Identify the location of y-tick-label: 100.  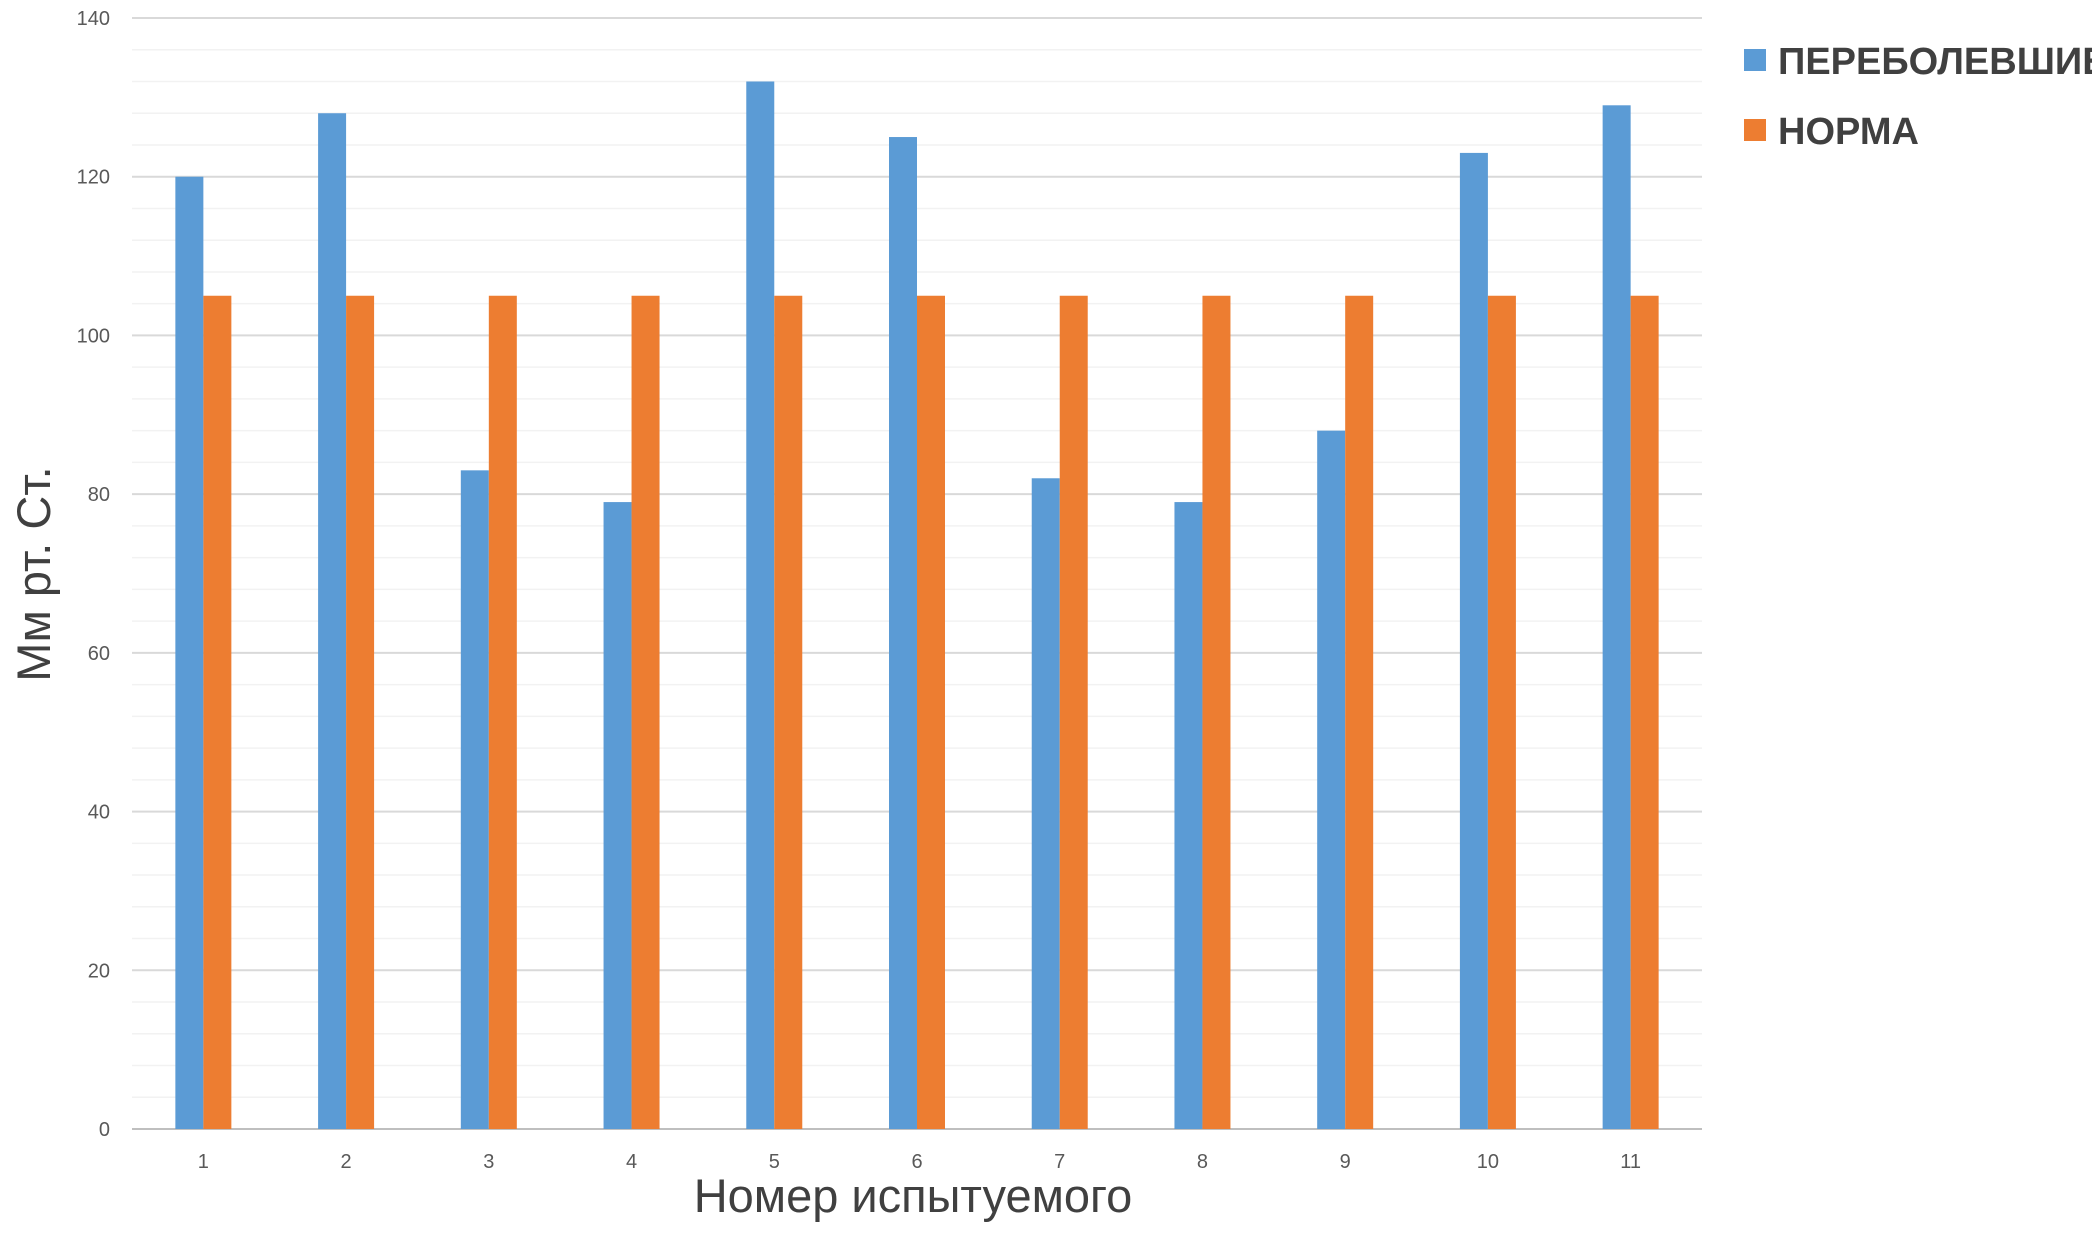
(93, 336).